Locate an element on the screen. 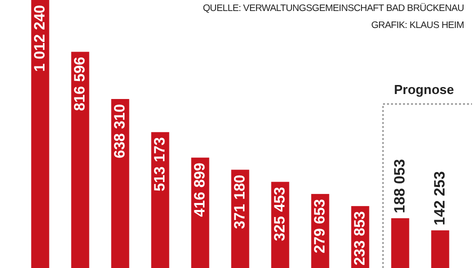  data-label: 1 012 240 is located at coordinates (40, 38).